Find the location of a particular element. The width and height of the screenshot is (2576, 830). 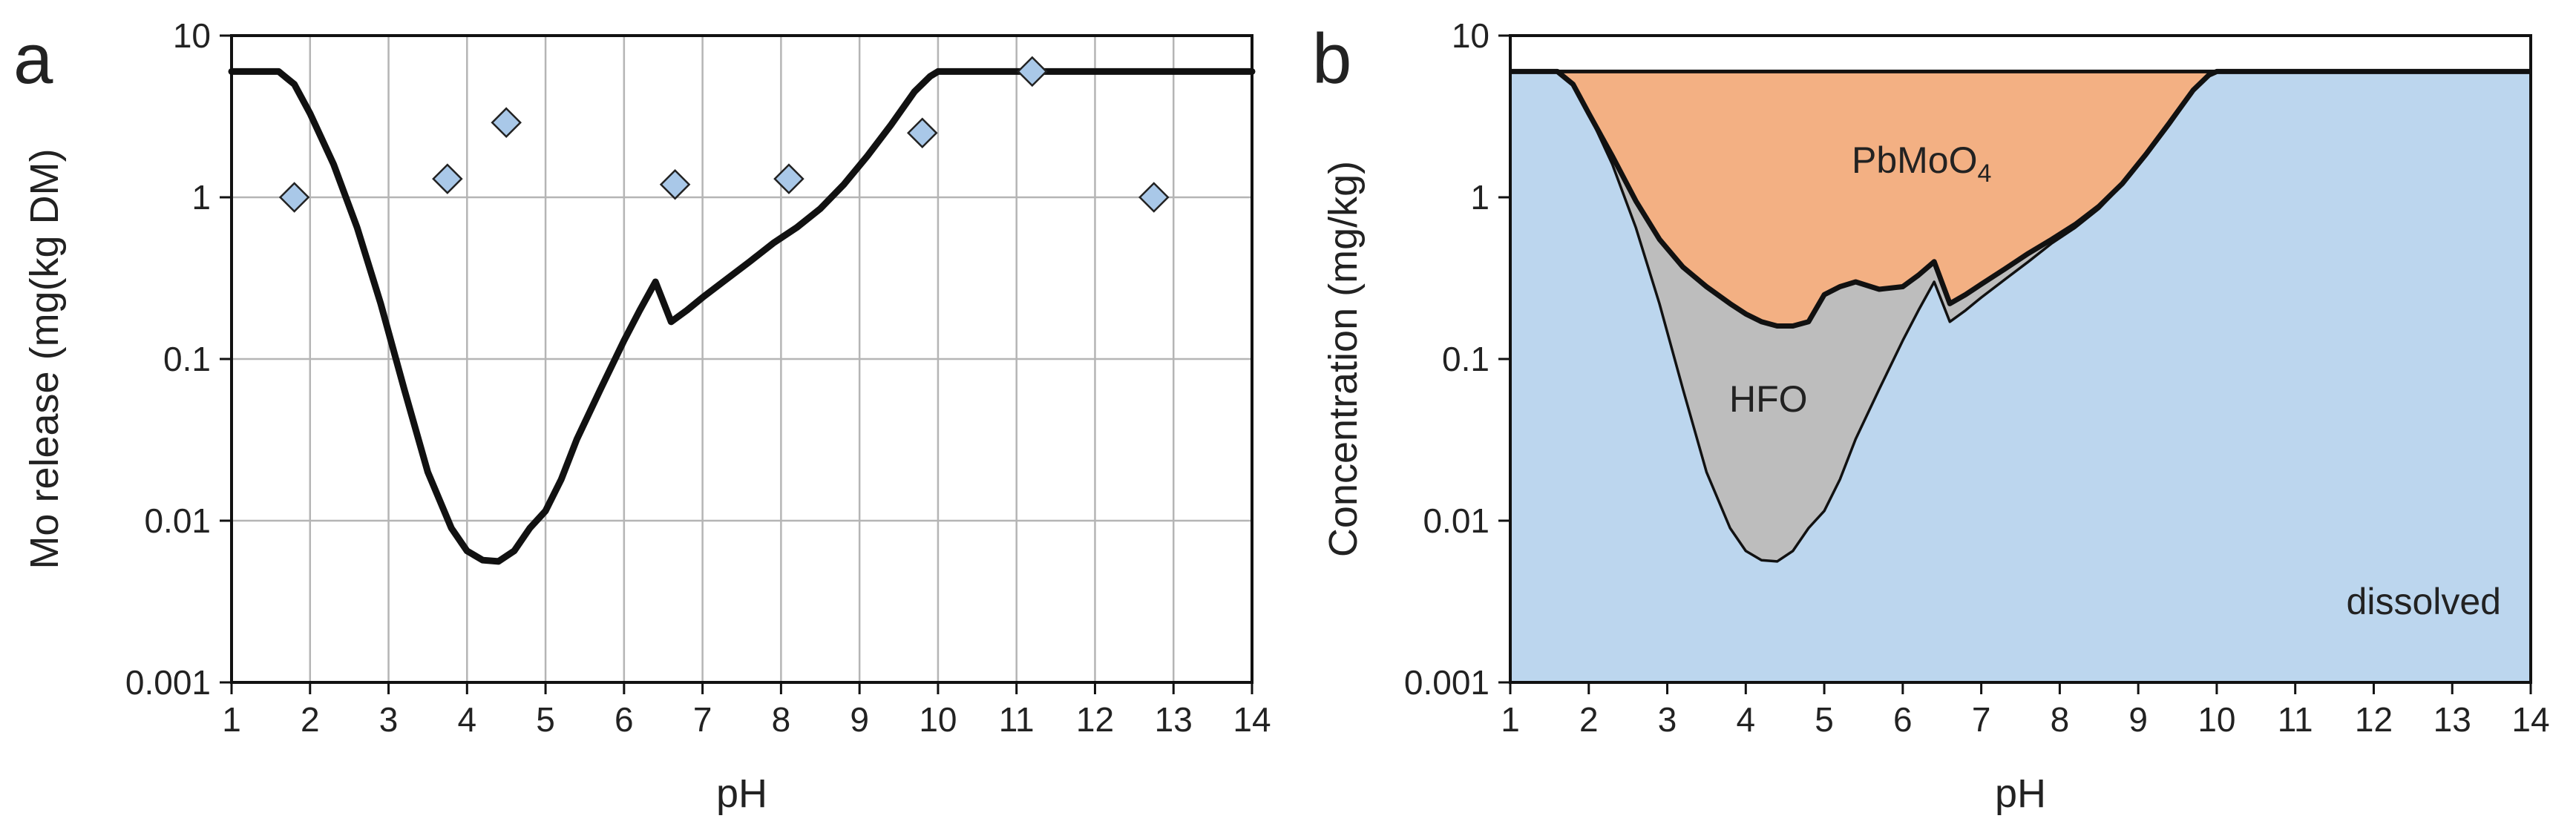

region-label-hfo: HFO is located at coordinates (1768, 399).